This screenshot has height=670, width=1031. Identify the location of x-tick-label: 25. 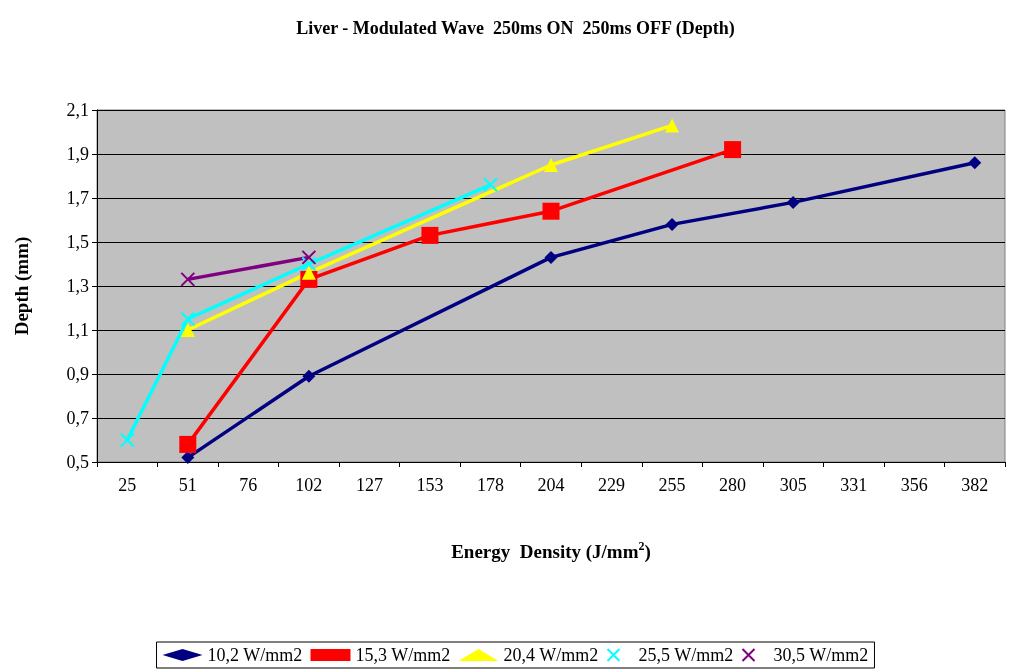
(127, 485).